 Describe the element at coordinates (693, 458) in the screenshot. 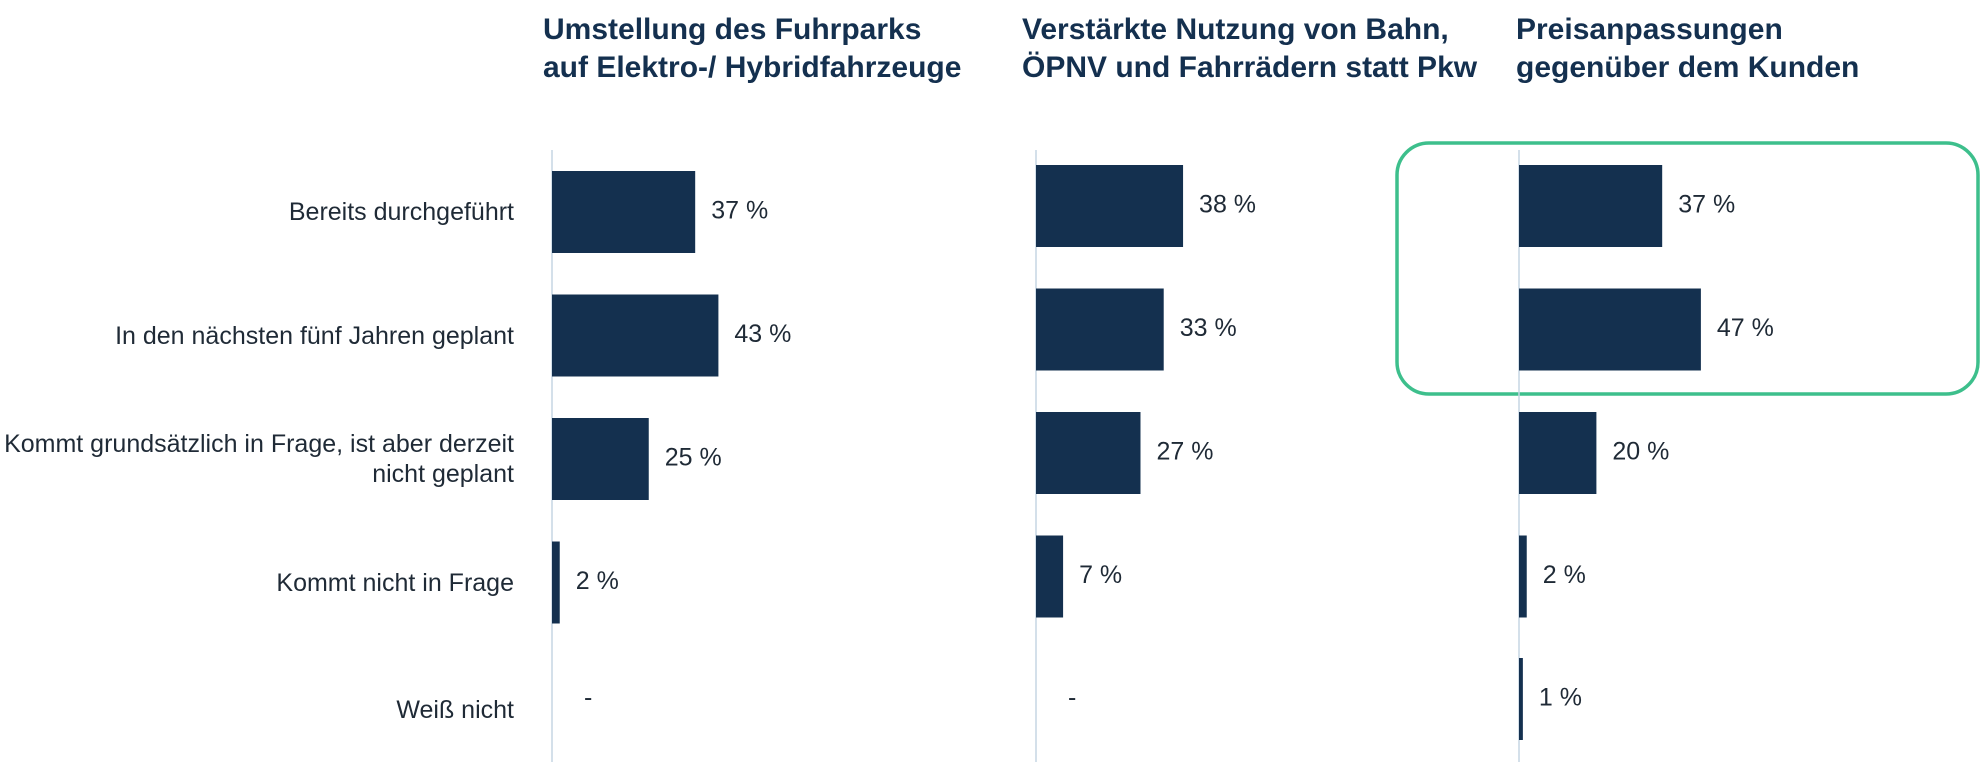

I see `value-label: 25 %` at that location.